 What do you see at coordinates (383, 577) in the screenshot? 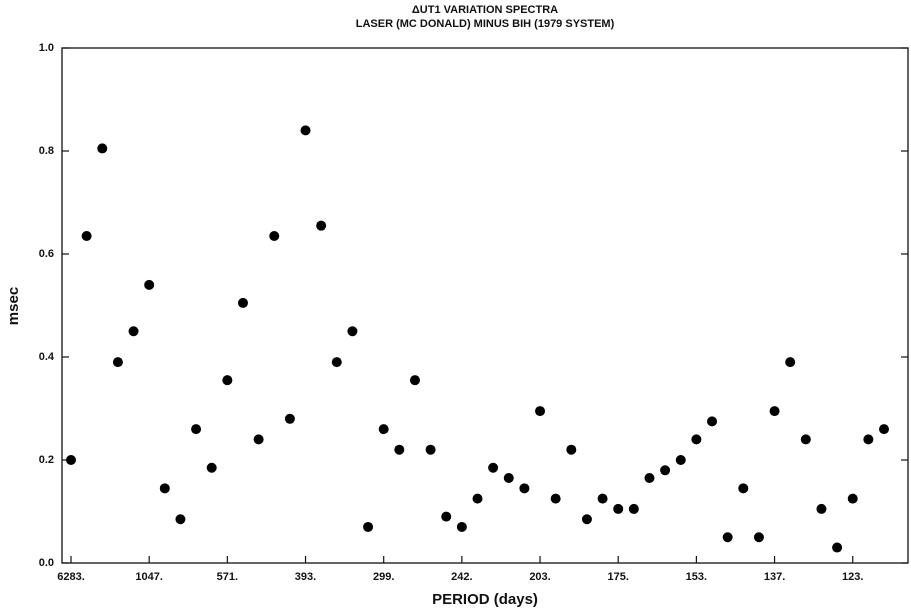
I see `x-tick-label: 299.` at bounding box center [383, 577].